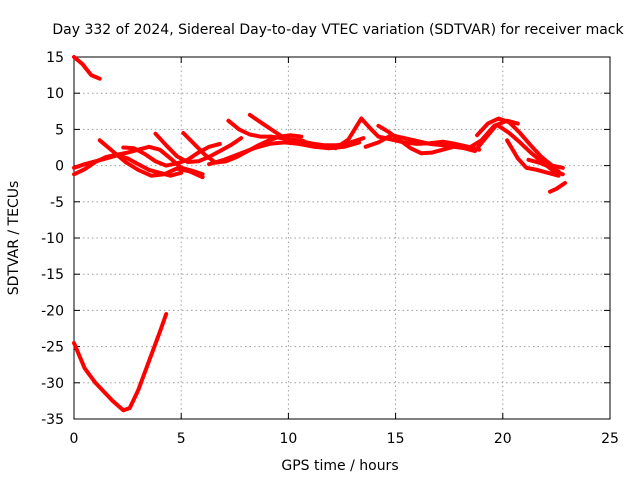 The width and height of the screenshot is (640, 480). I want to click on y-tick-label: 0, so click(59, 167).